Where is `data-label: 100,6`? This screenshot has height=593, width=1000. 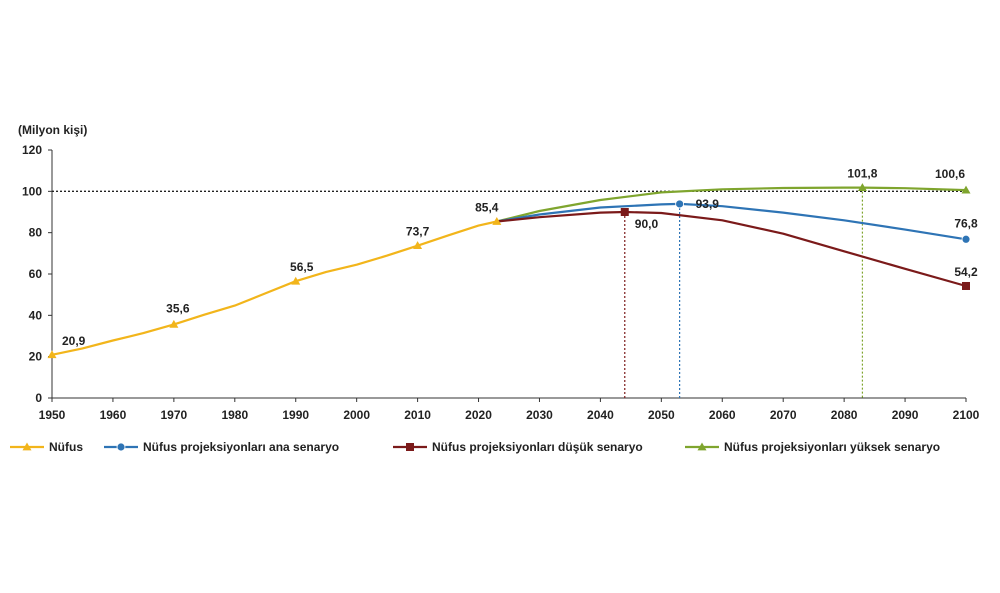 data-label: 100,6 is located at coordinates (950, 174).